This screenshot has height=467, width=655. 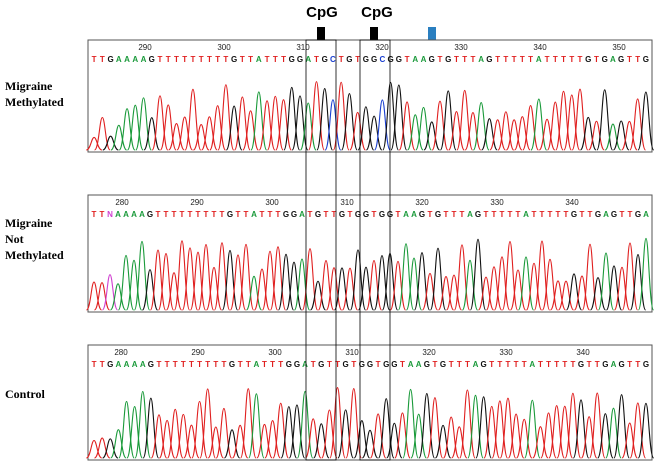 I want to click on cpg-label: CpG, so click(x=322, y=12).